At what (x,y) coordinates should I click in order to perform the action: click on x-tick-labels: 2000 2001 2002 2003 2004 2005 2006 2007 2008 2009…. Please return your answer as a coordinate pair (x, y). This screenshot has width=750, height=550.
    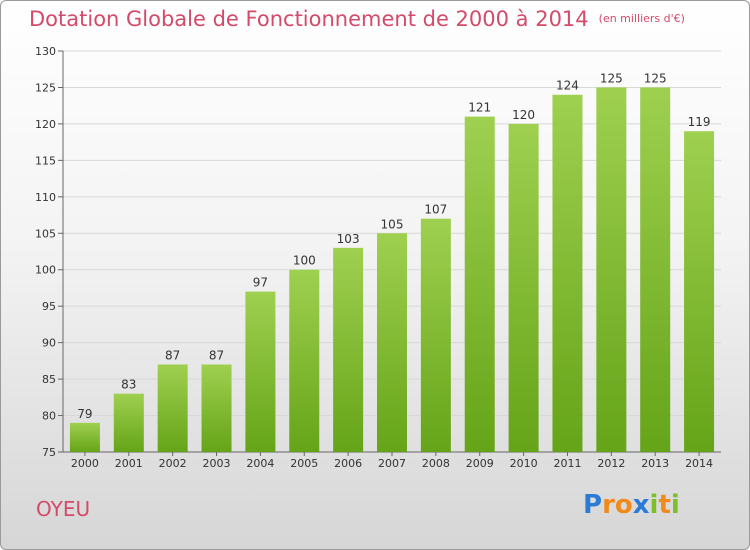
    Looking at the image, I should click on (392, 463).